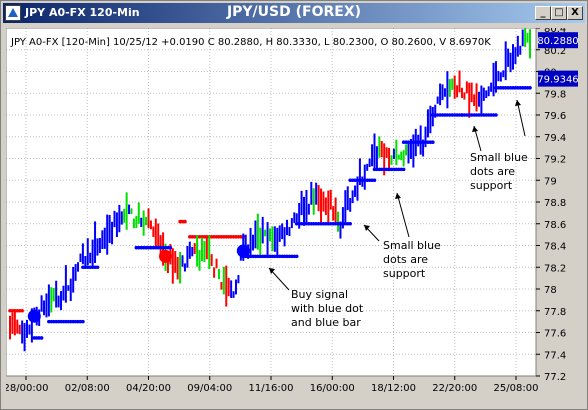 This screenshot has width=588, height=410. I want to click on y-tick-label: 78.8, so click(555, 203).